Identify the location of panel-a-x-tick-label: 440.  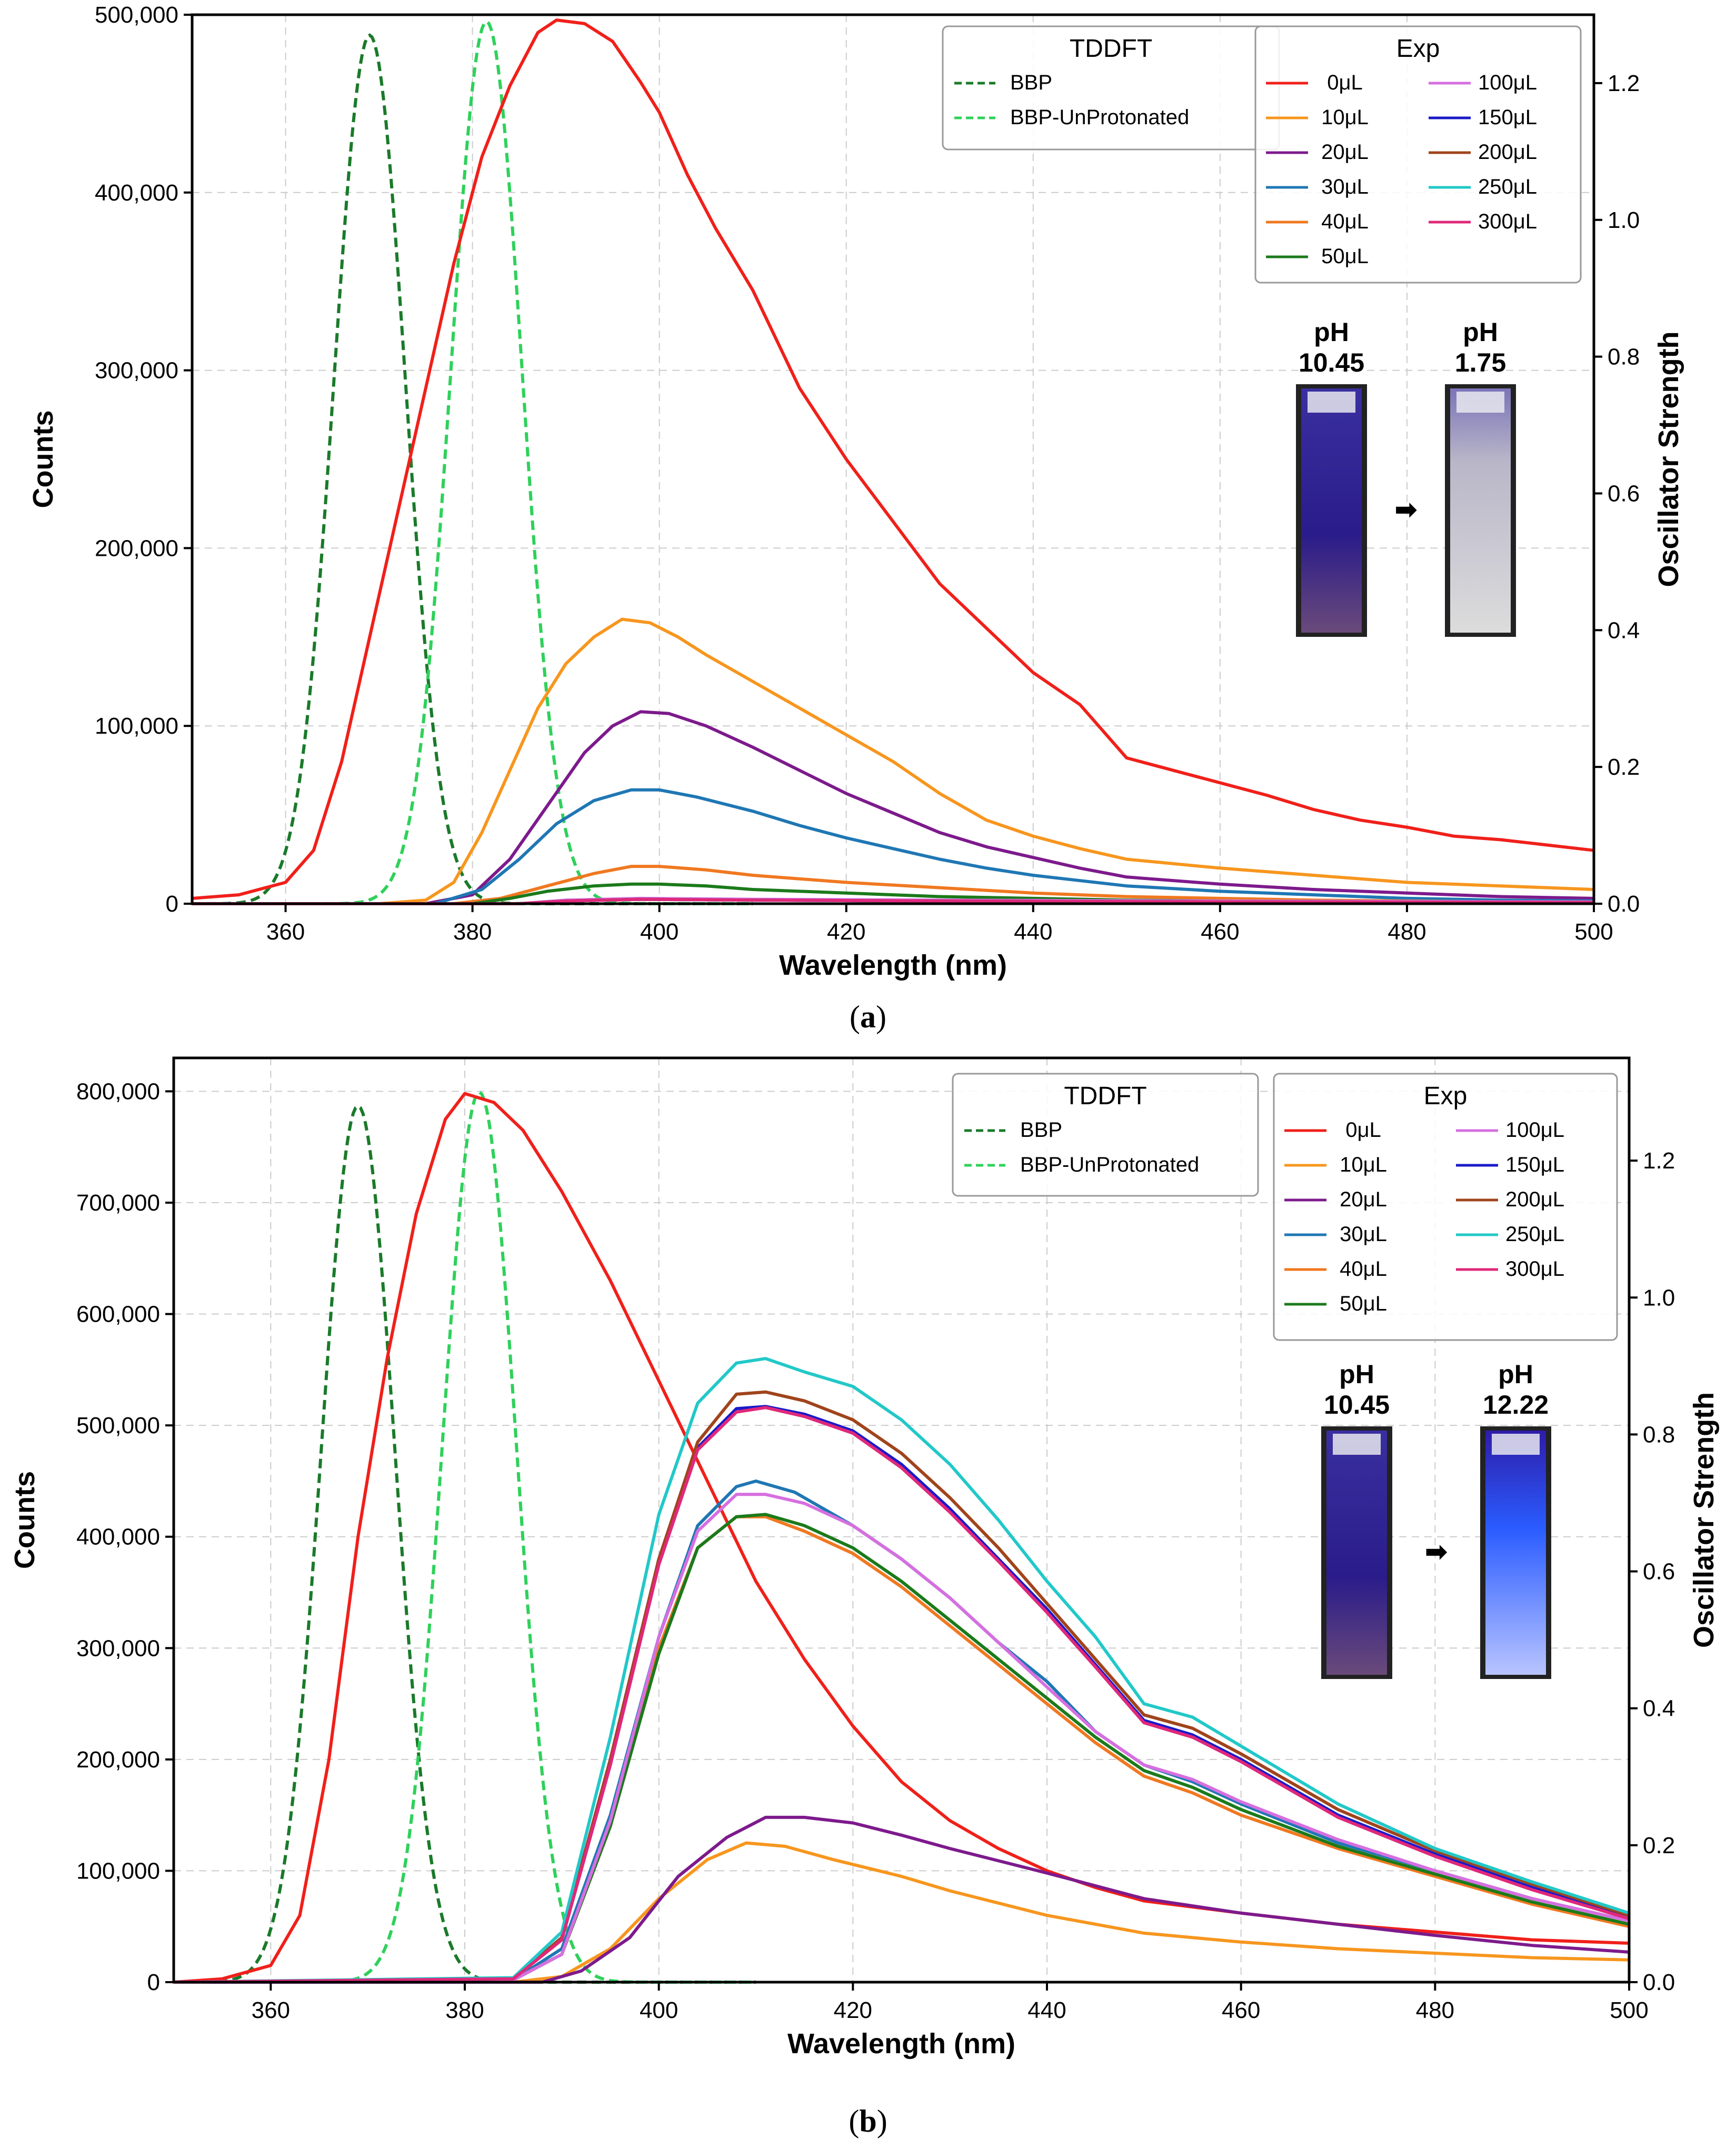
(1033, 932).